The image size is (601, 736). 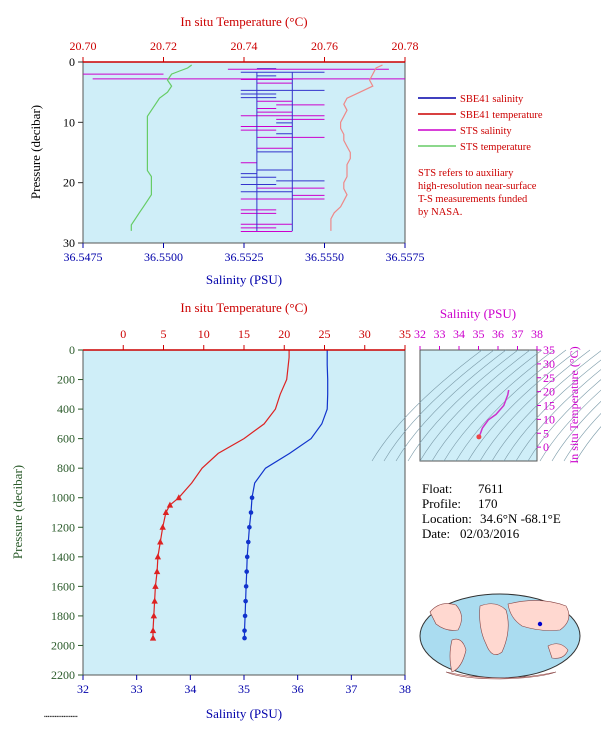 What do you see at coordinates (284, 334) in the screenshot?
I see `main-temp-tick-label: 20` at bounding box center [284, 334].